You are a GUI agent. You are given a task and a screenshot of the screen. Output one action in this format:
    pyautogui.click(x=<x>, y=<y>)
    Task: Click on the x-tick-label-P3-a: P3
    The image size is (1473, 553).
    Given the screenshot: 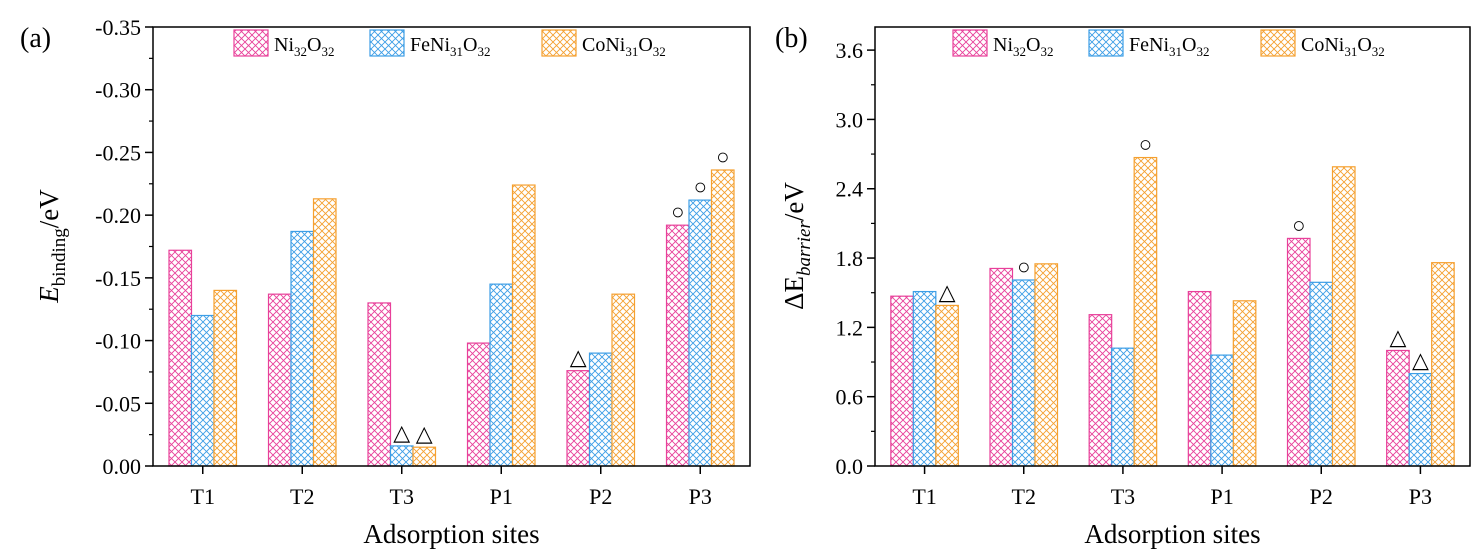 What is the action you would take?
    pyautogui.click(x=700, y=496)
    